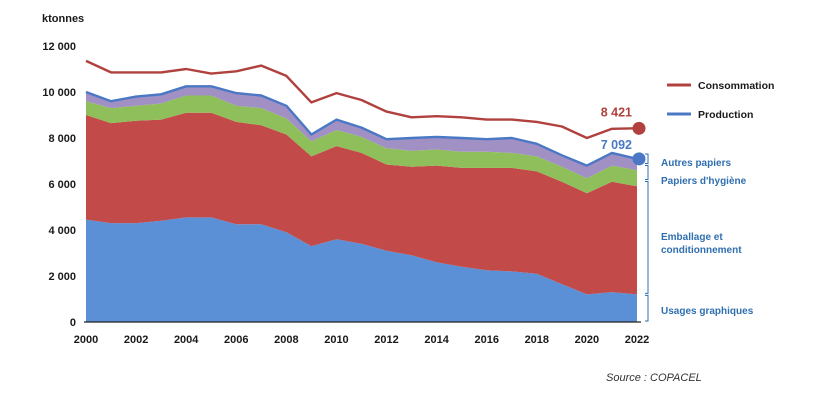 The height and width of the screenshot is (400, 820). Describe the element at coordinates (616, 145) in the screenshot. I see `production-end-value: 7 092` at that location.